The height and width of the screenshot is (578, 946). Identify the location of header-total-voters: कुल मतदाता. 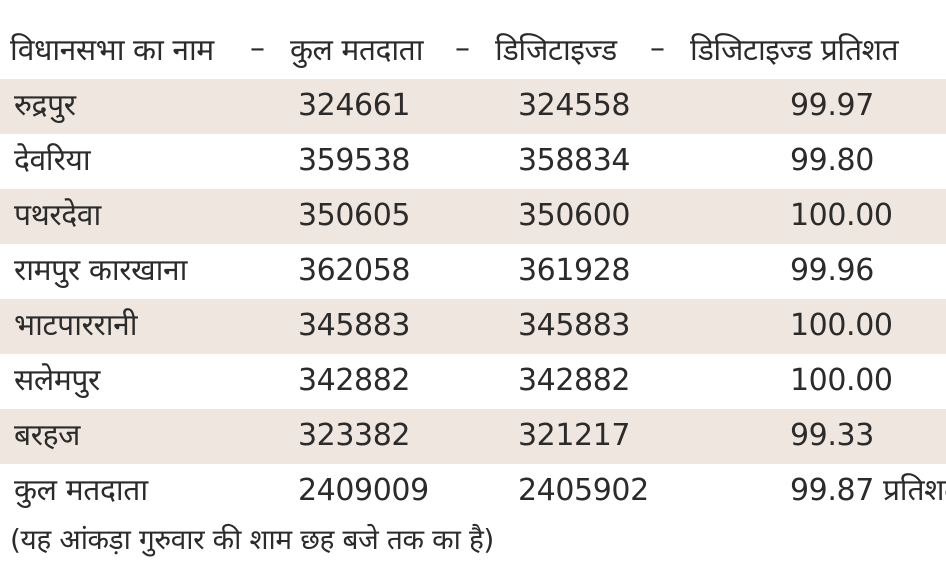
(357, 50).